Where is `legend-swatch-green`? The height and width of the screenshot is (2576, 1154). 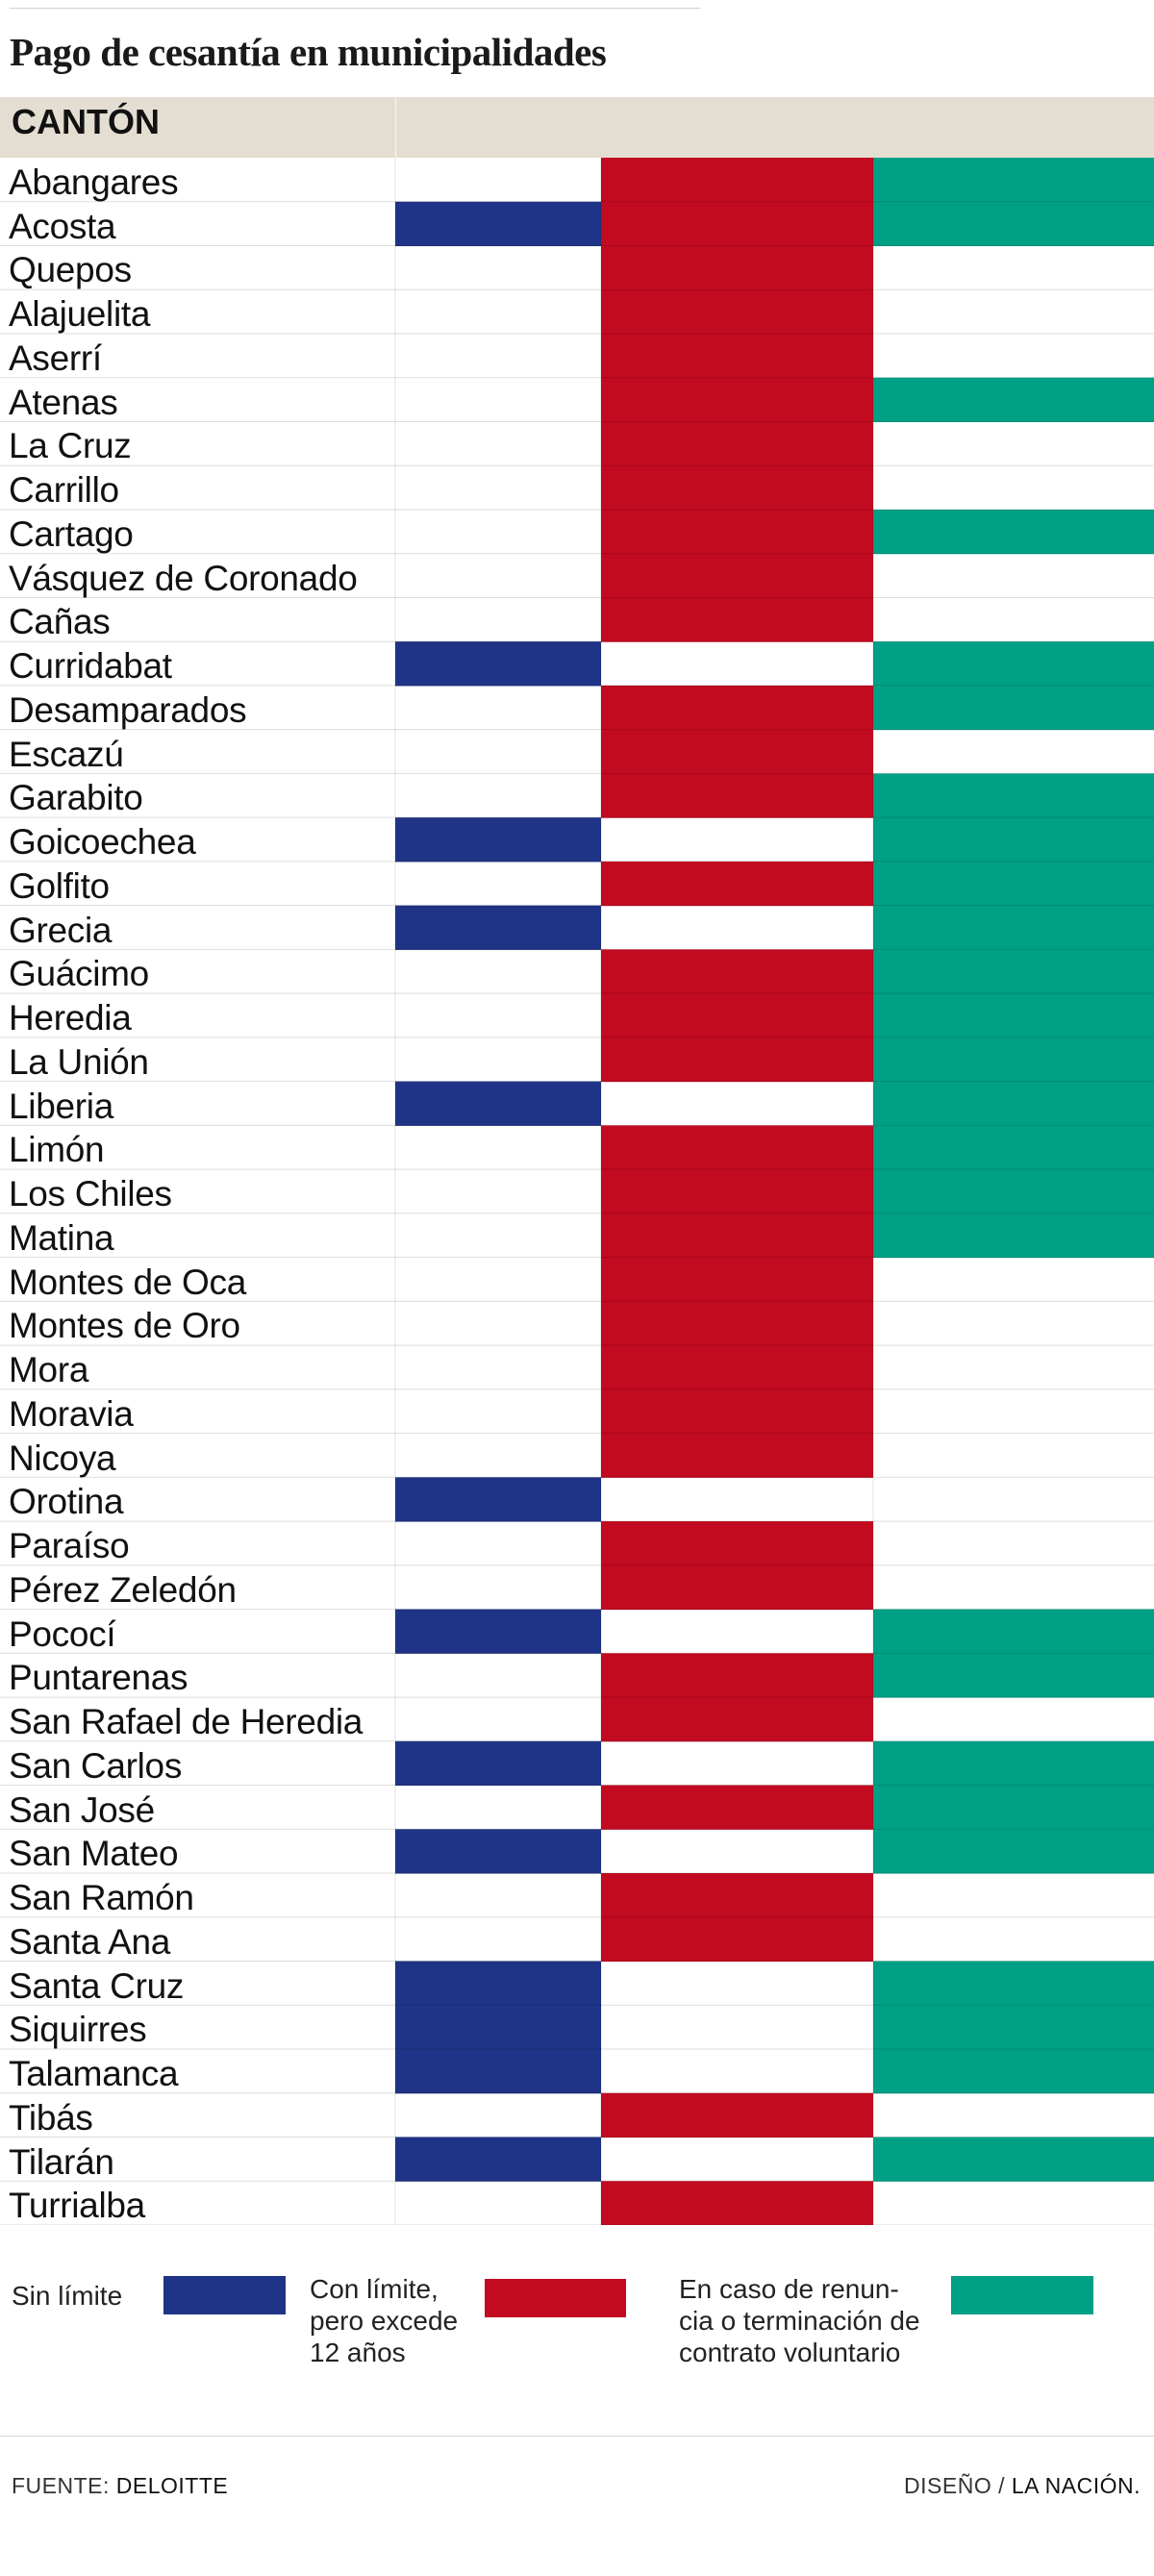
legend-swatch-green is located at coordinates (1022, 2295).